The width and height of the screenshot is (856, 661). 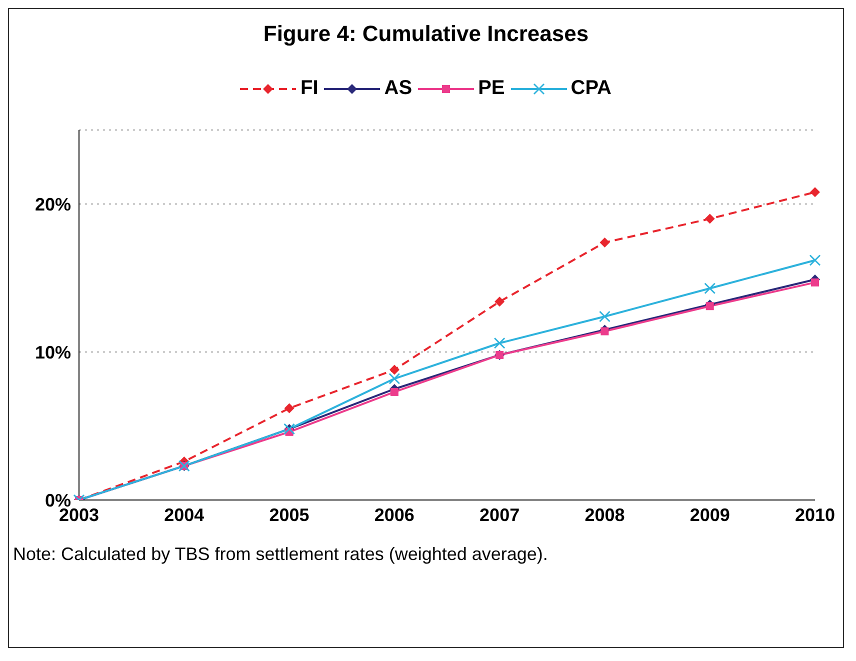 I want to click on chart-title: Figure 4: Cumulative Increases, so click(x=426, y=34).